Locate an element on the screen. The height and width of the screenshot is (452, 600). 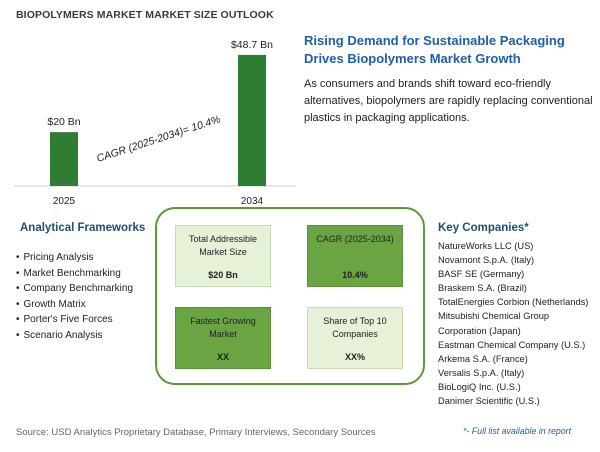
metric-top10-share-tile: Share of Top 10 Companies XX% is located at coordinates (355, 338).